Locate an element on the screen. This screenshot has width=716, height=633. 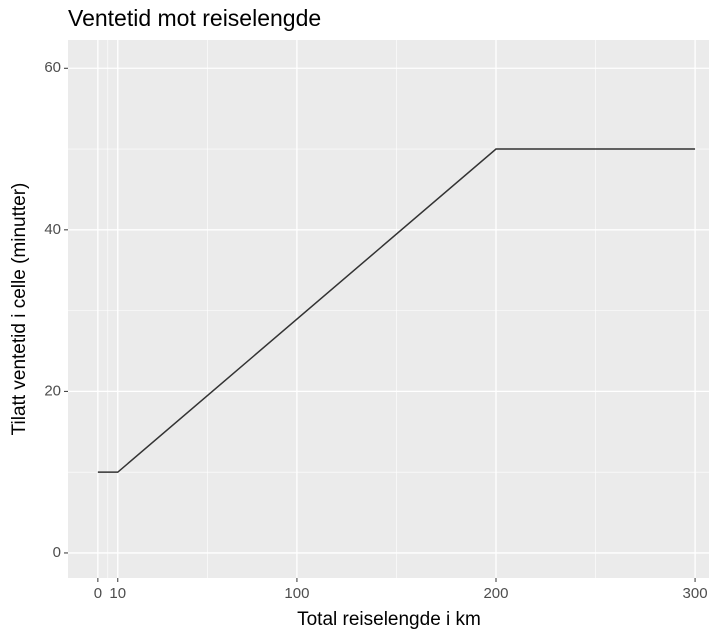
y-axis-label: Tilatt ventetid i celle (minutter) is located at coordinates (19, 309).